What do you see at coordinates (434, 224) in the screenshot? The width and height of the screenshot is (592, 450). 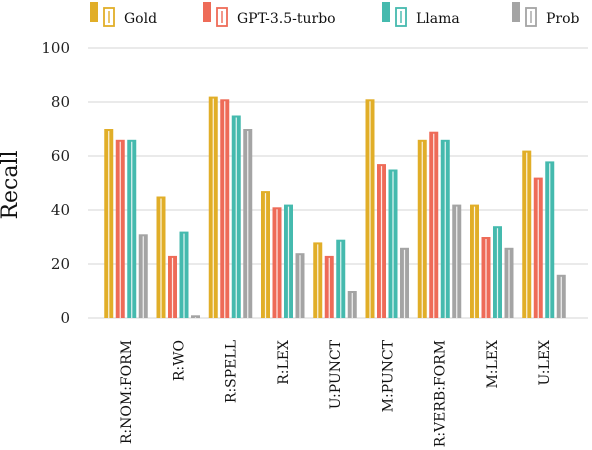 I see `bar-gpt-3-5-turbo-r-verb-form` at bounding box center [434, 224].